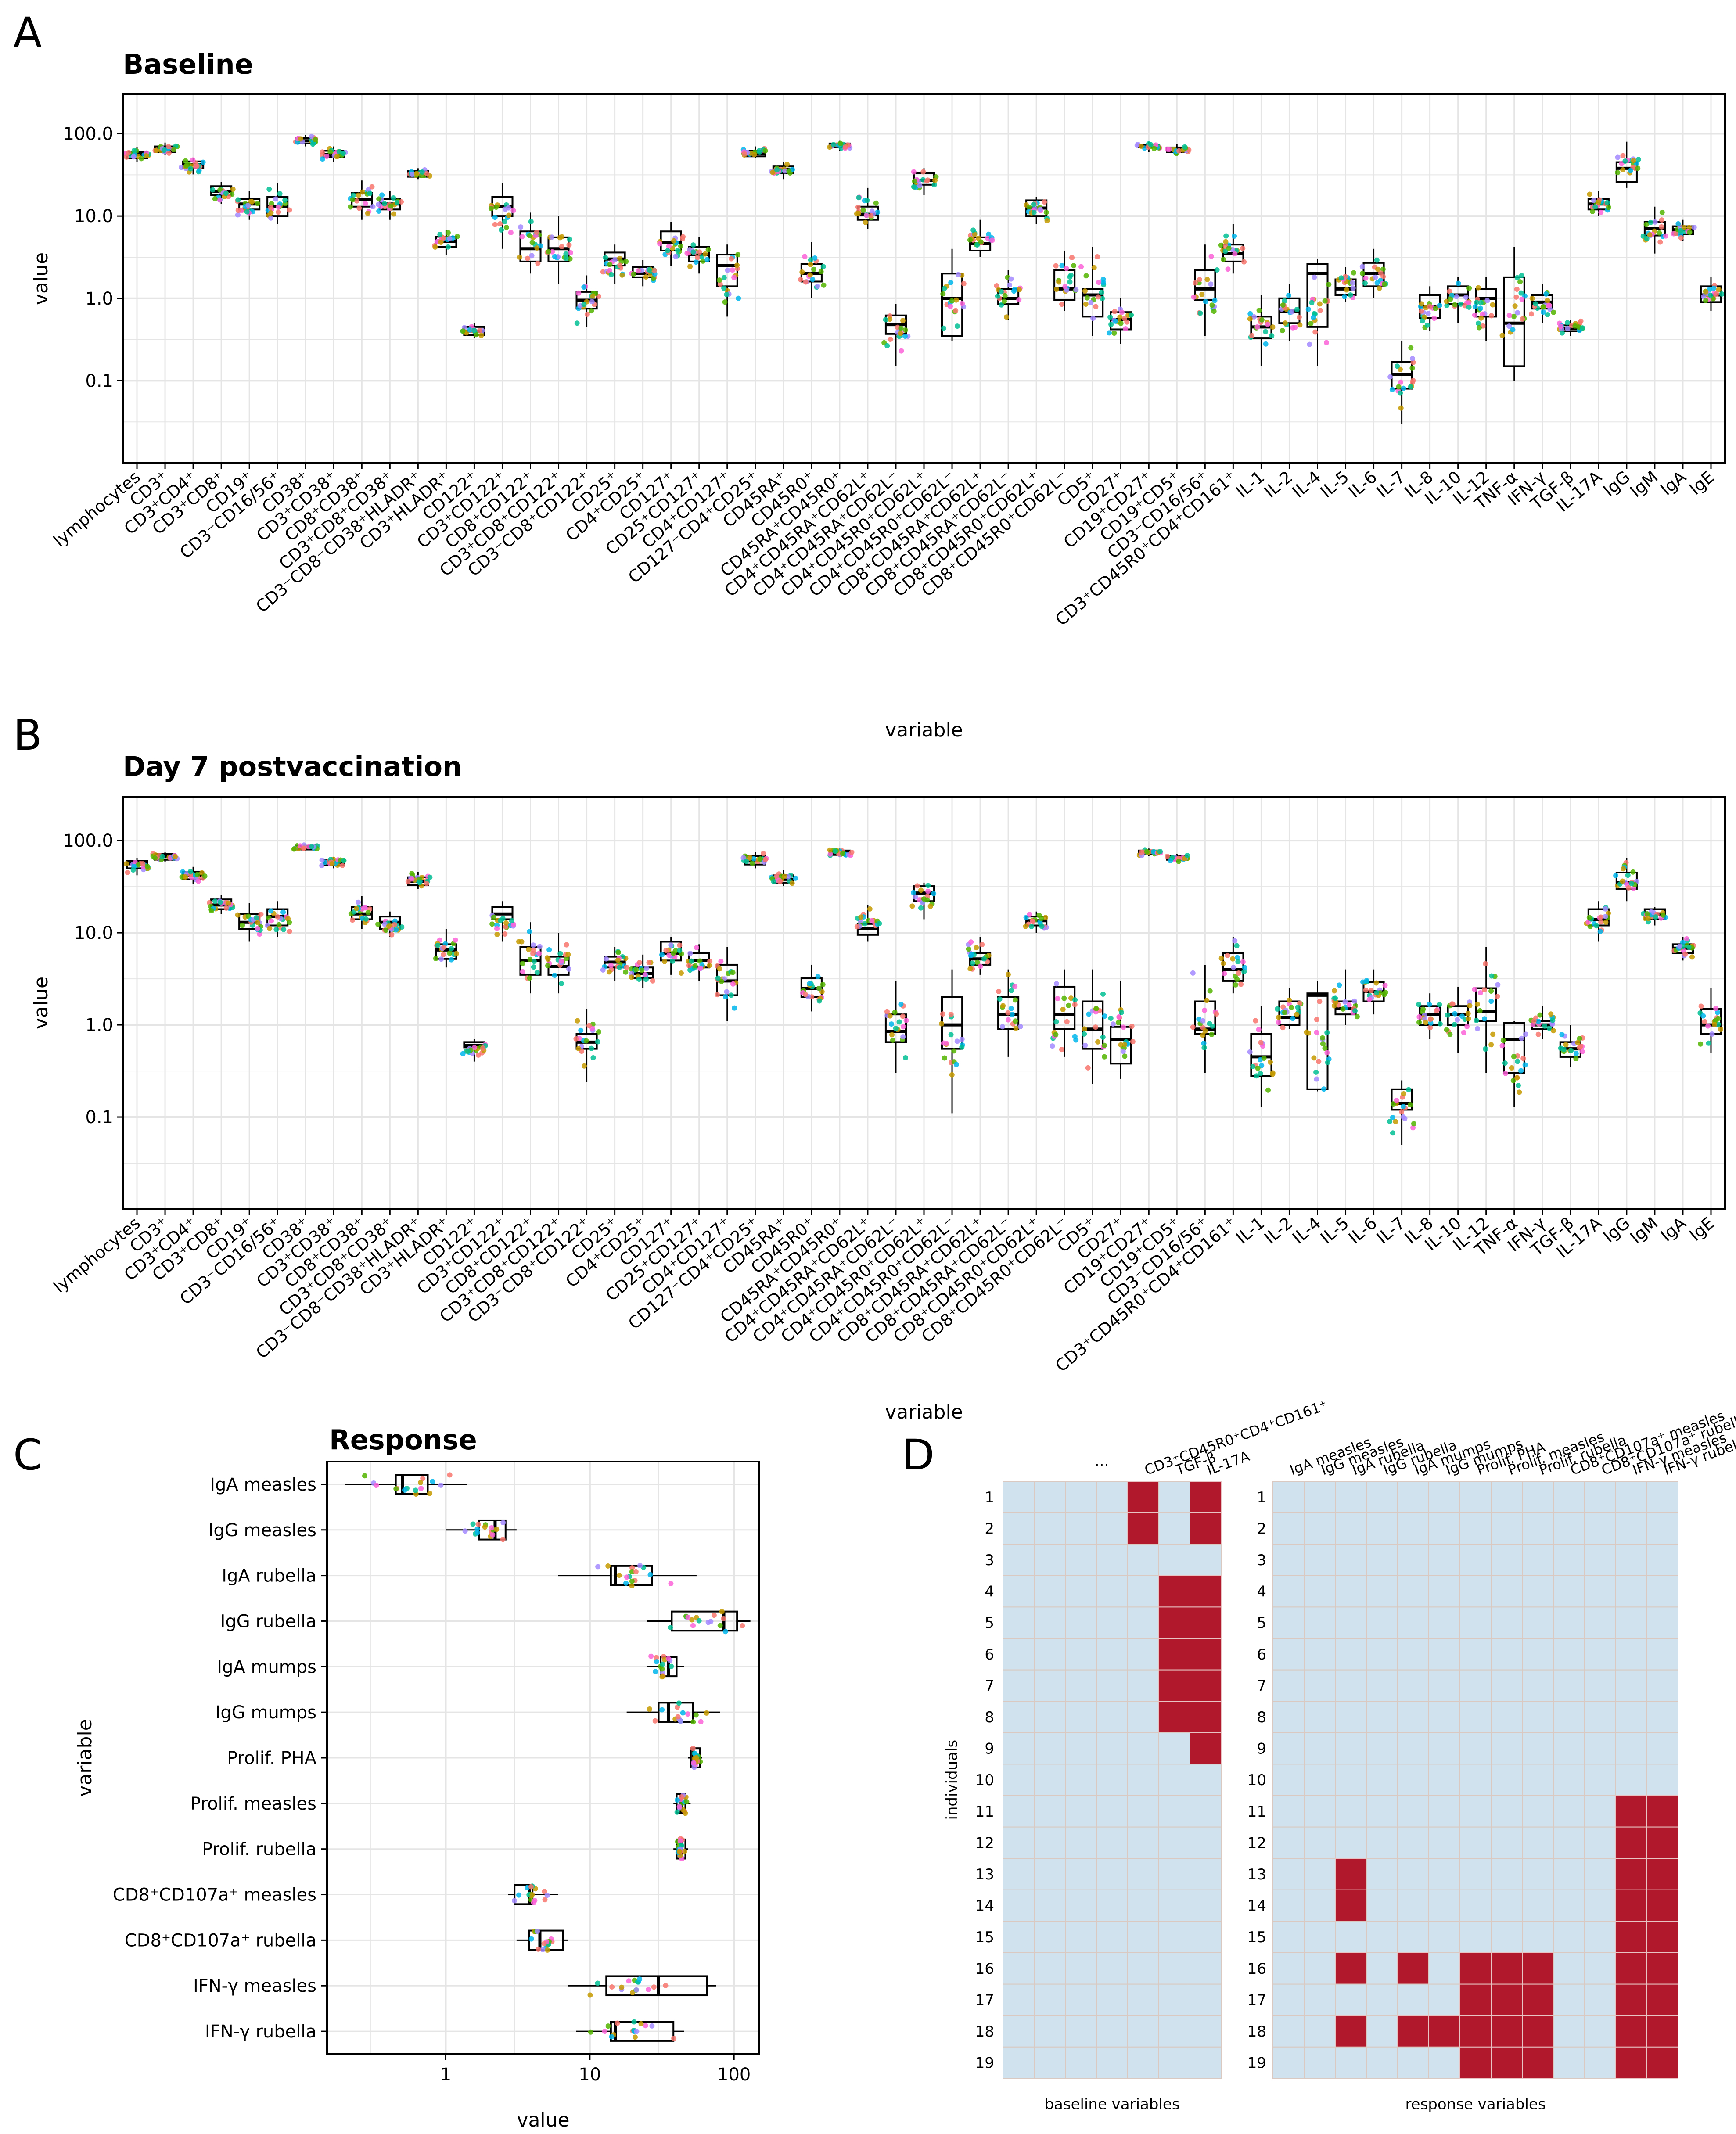  I want to click on heatmap-row-label: 7, so click(1261, 1686).